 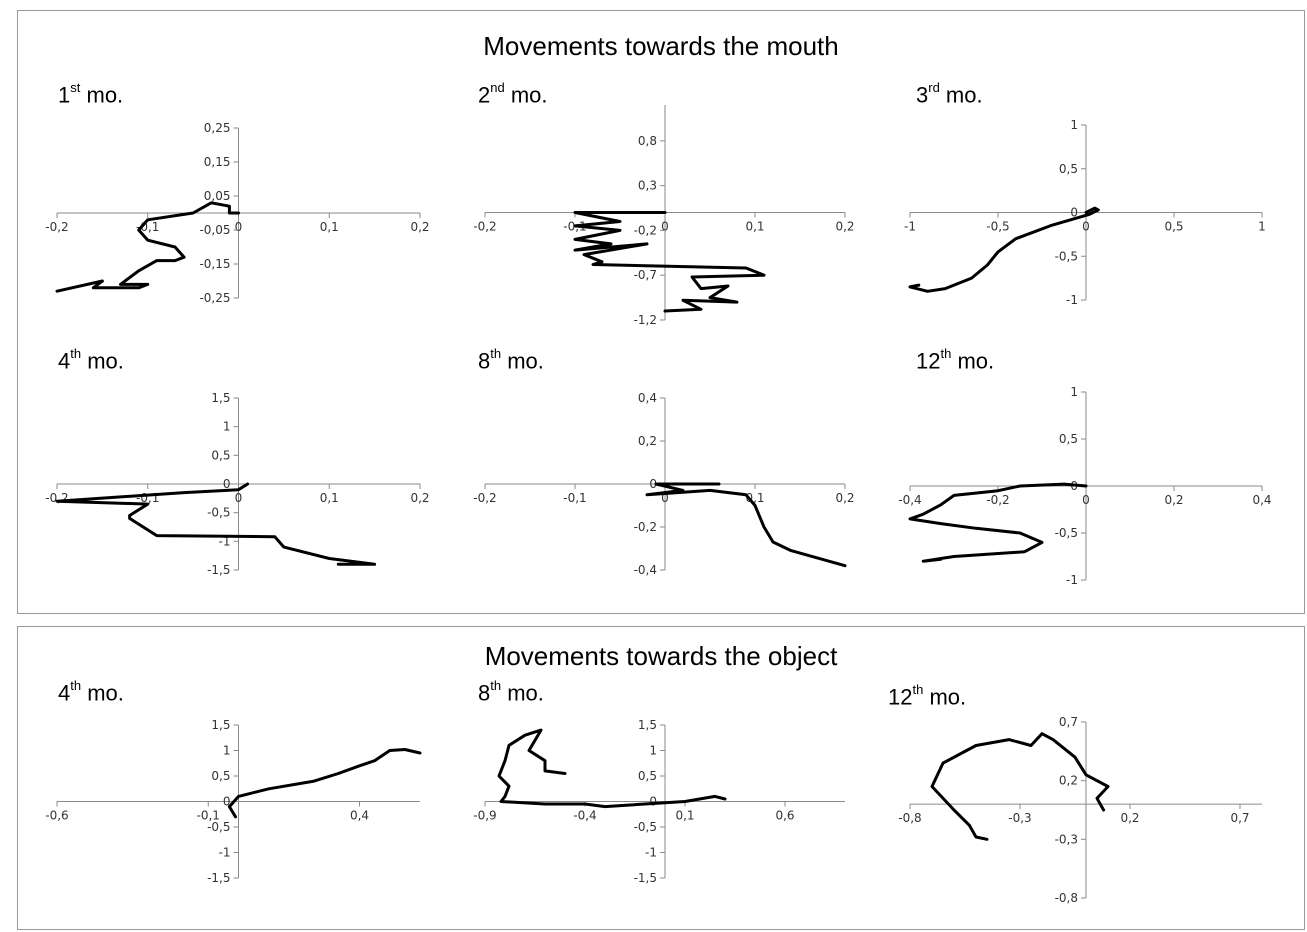 What do you see at coordinates (645, 230) in the screenshot?
I see `y-tick-label: -0,2` at bounding box center [645, 230].